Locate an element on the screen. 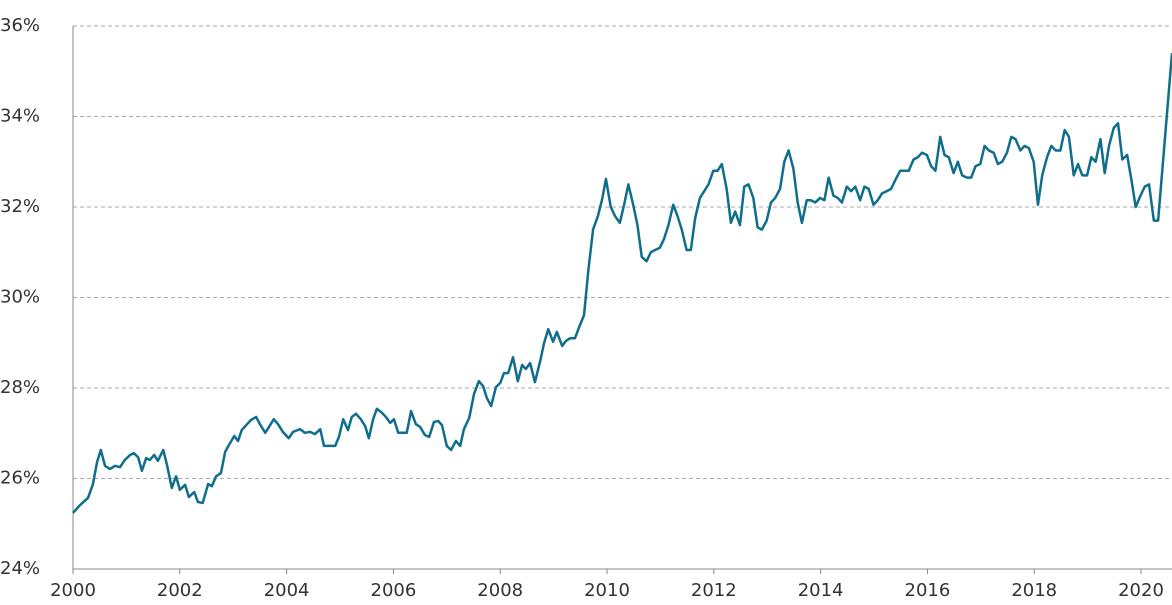  x-tick-label: 2006 is located at coordinates (394, 590).